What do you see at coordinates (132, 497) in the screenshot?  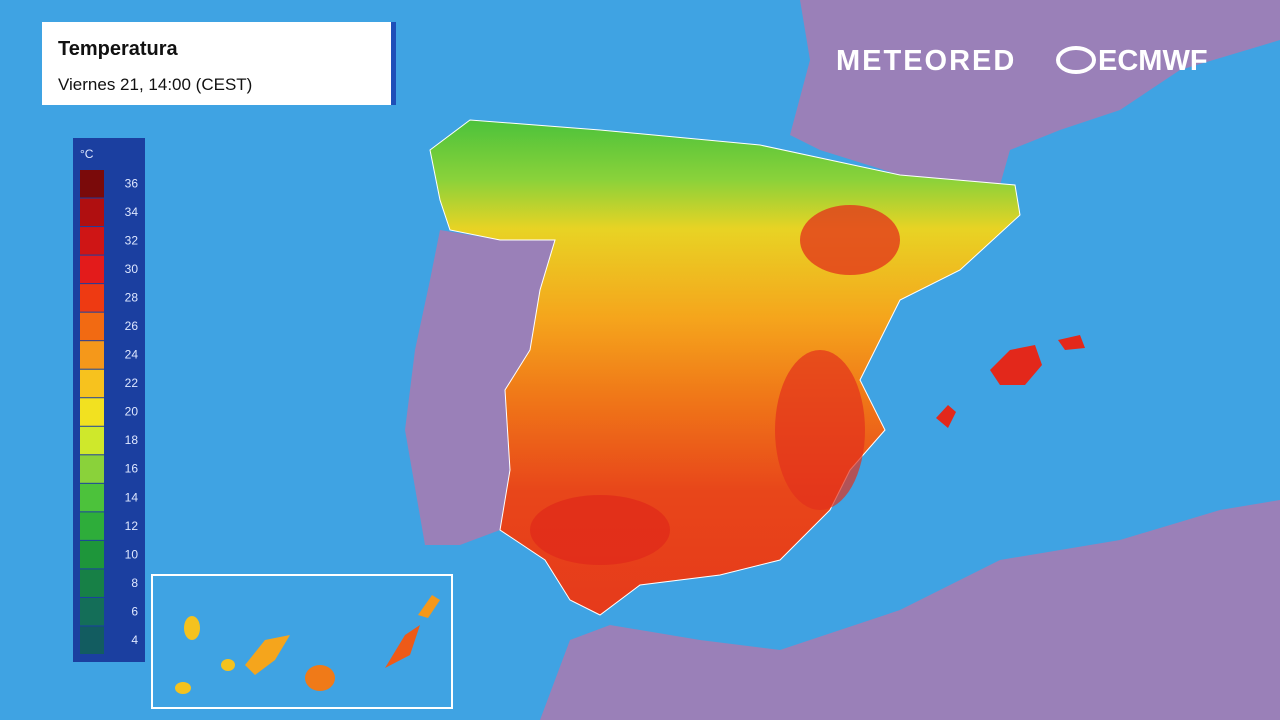 I see `legend-label: 14` at bounding box center [132, 497].